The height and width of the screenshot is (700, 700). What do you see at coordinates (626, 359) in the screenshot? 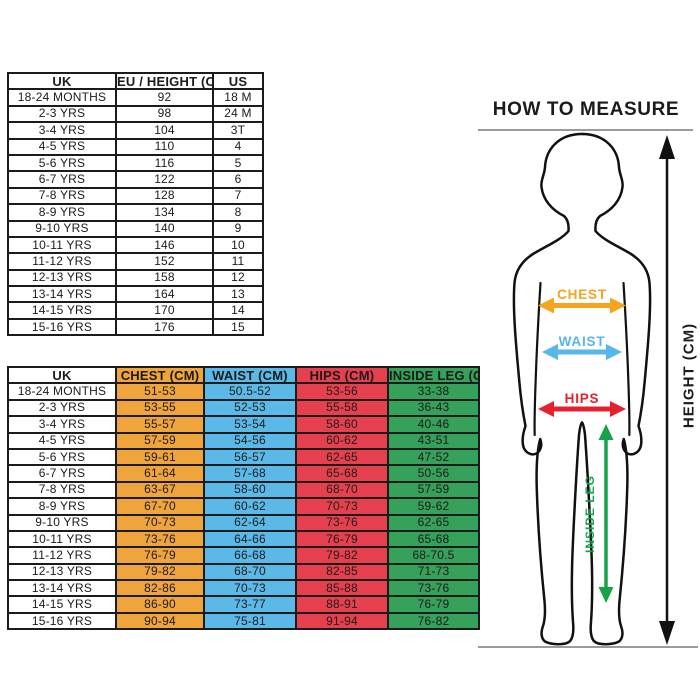
I see `right-inner-arm-line` at bounding box center [626, 359].